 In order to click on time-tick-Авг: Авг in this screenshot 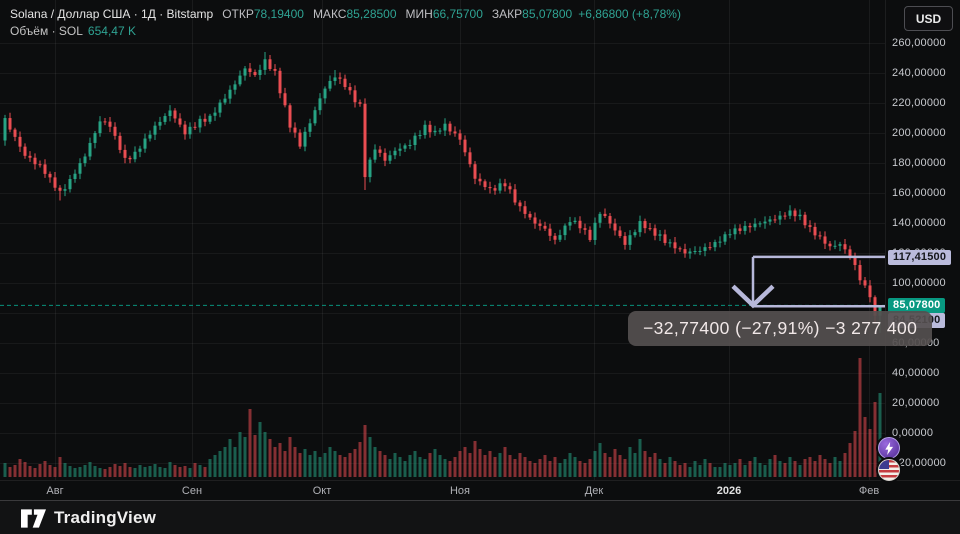, I will do `click(55, 491)`.